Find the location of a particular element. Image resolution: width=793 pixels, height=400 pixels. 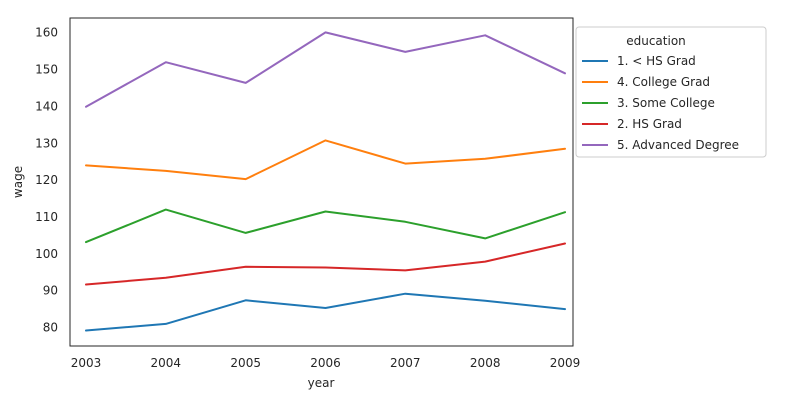

y-tick-label: 150 is located at coordinates (46, 70).